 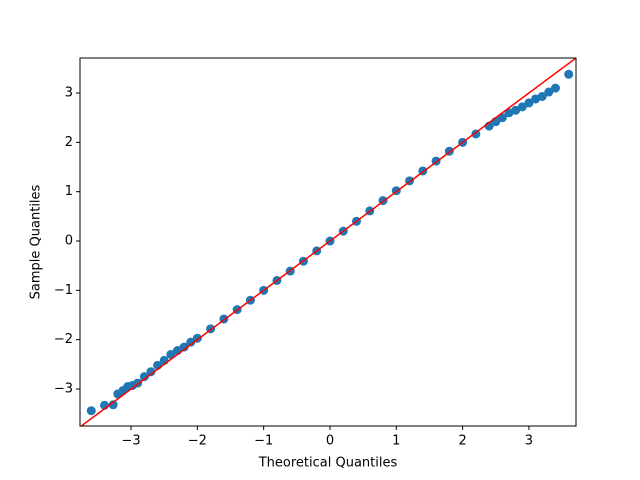 What do you see at coordinates (69, 191) in the screenshot?
I see `y-tick-label: 1` at bounding box center [69, 191].